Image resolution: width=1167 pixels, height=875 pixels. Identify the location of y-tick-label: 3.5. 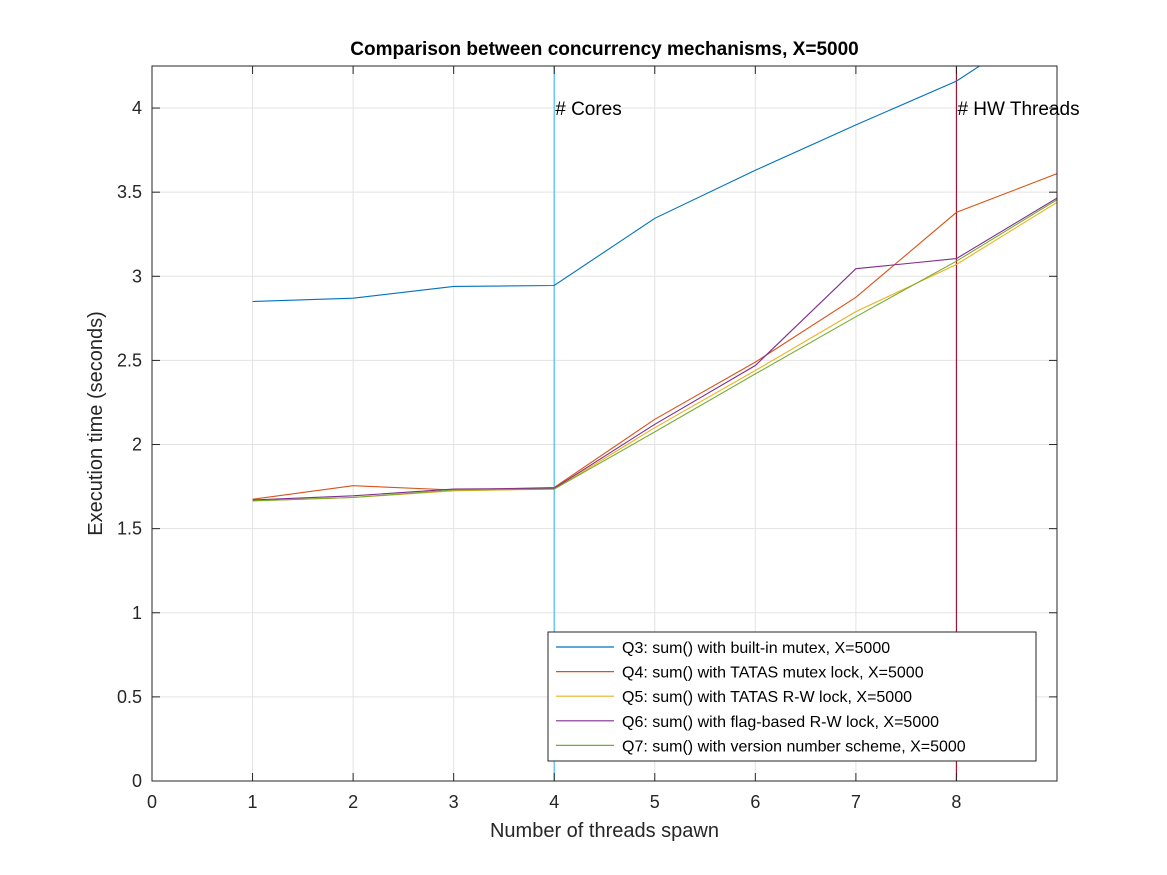
(129, 192).